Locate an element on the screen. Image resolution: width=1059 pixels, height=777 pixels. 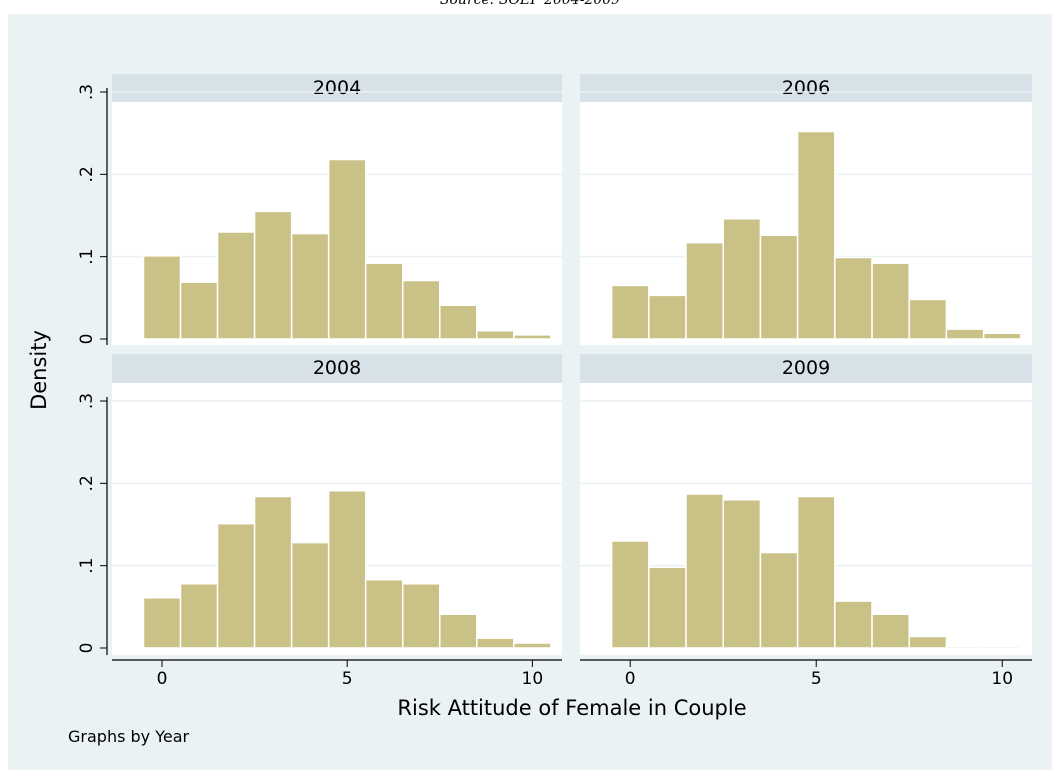
panel-title: 2008 is located at coordinates (337, 368).